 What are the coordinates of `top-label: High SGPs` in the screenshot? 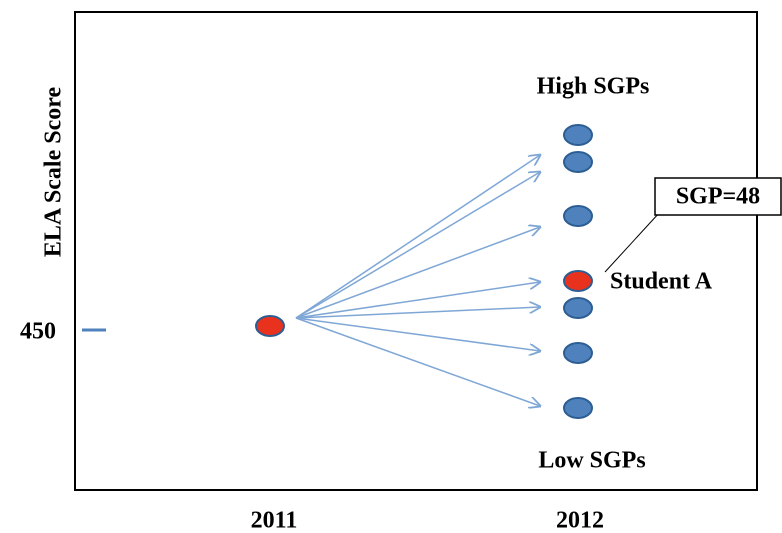 It's located at (593, 87).